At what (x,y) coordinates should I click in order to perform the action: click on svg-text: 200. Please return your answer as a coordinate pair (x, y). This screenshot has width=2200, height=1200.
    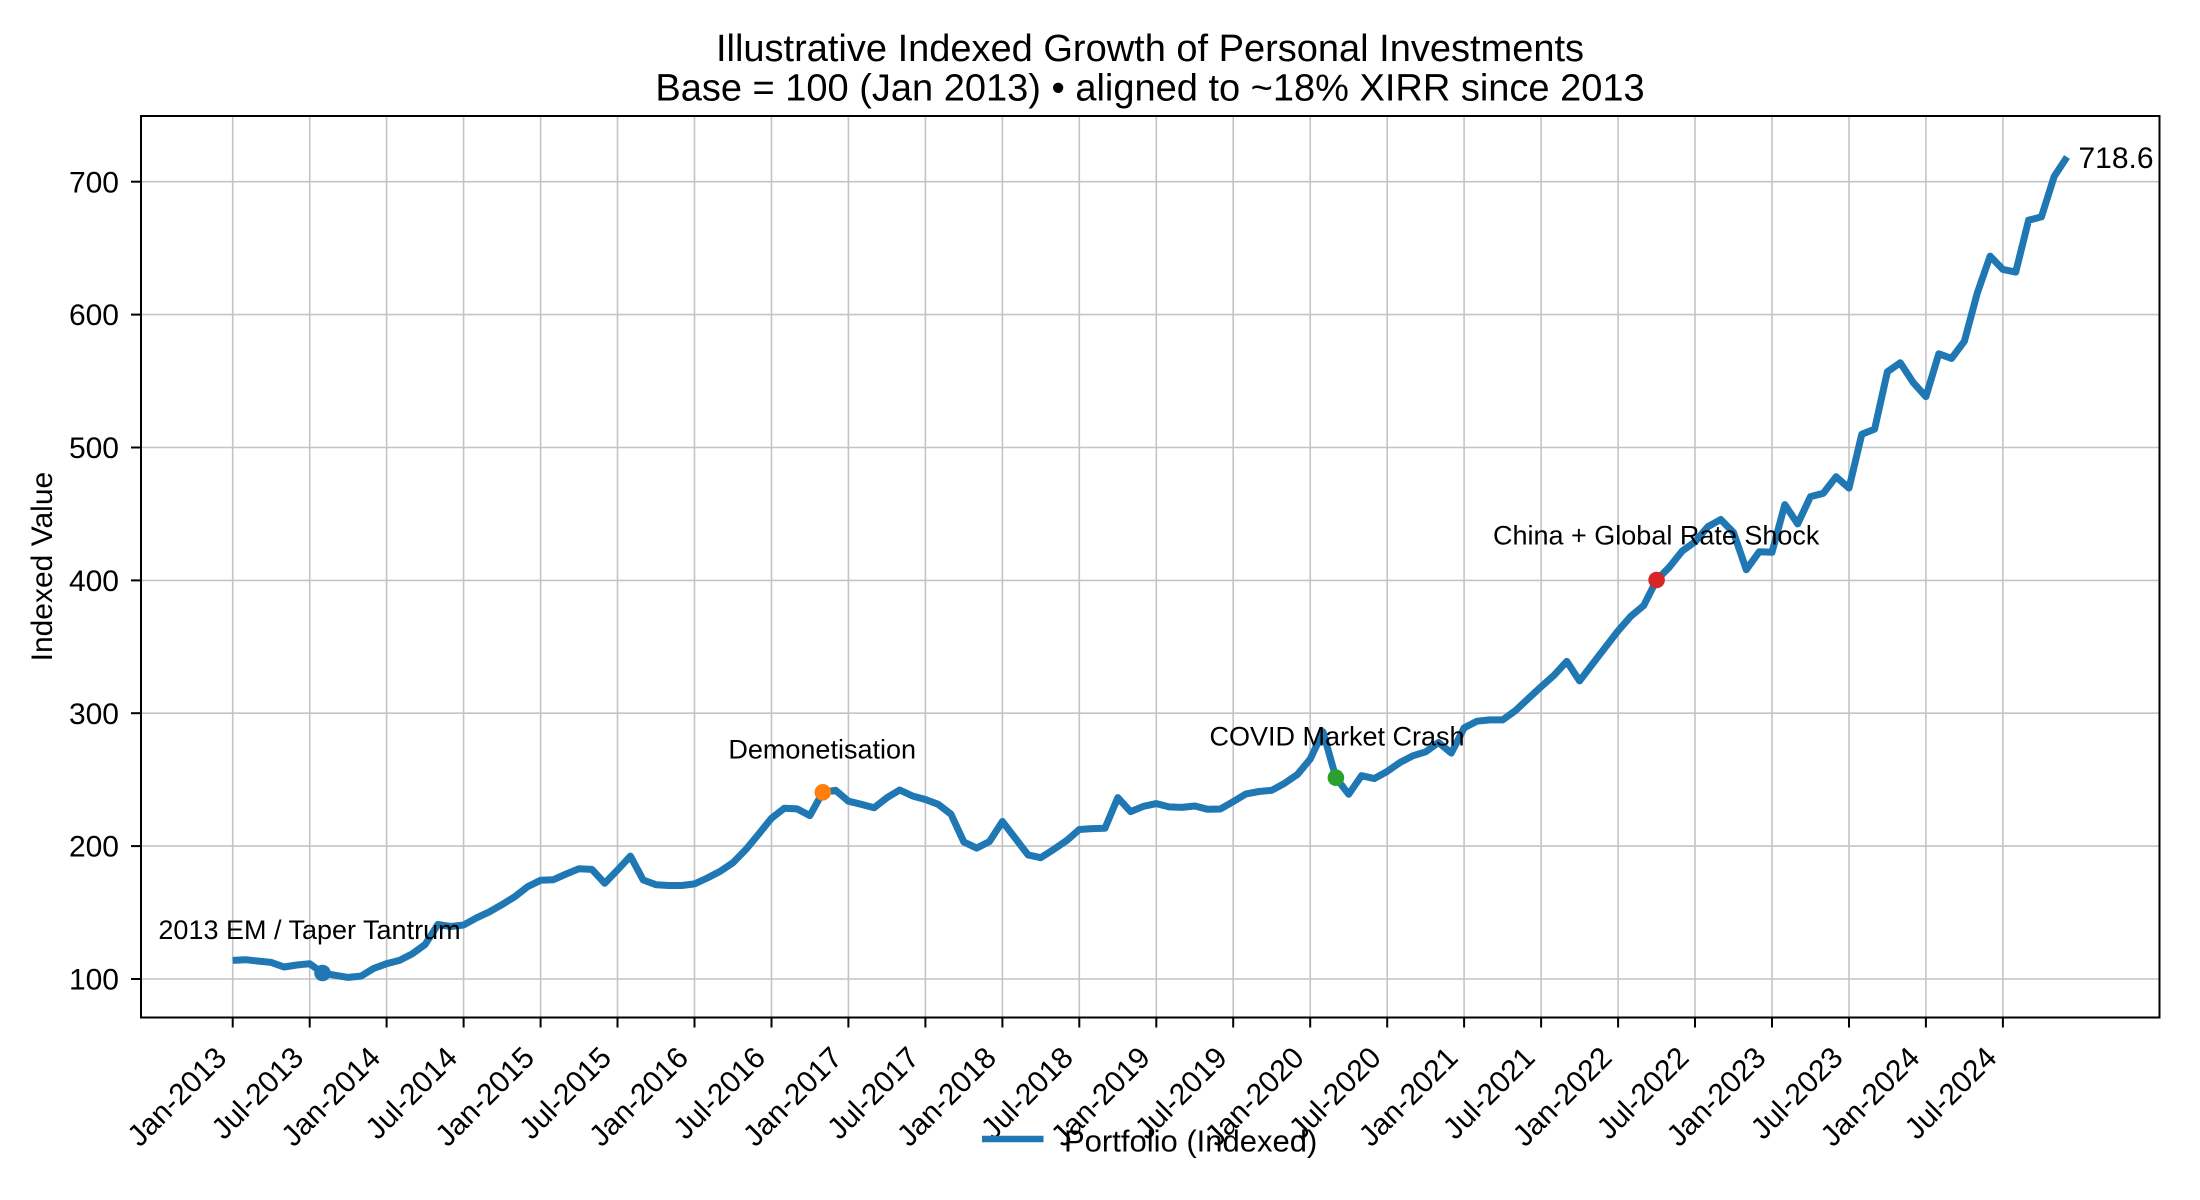
    Looking at the image, I should click on (94, 847).